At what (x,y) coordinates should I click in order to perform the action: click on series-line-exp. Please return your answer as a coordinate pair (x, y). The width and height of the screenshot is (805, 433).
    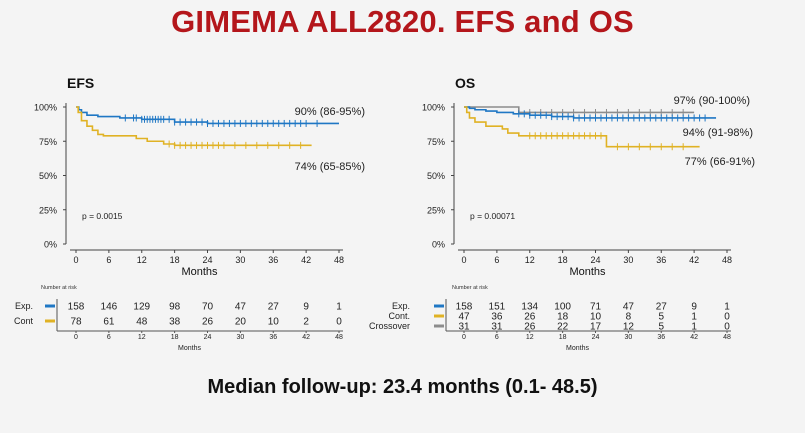
    Looking at the image, I should click on (590, 112).